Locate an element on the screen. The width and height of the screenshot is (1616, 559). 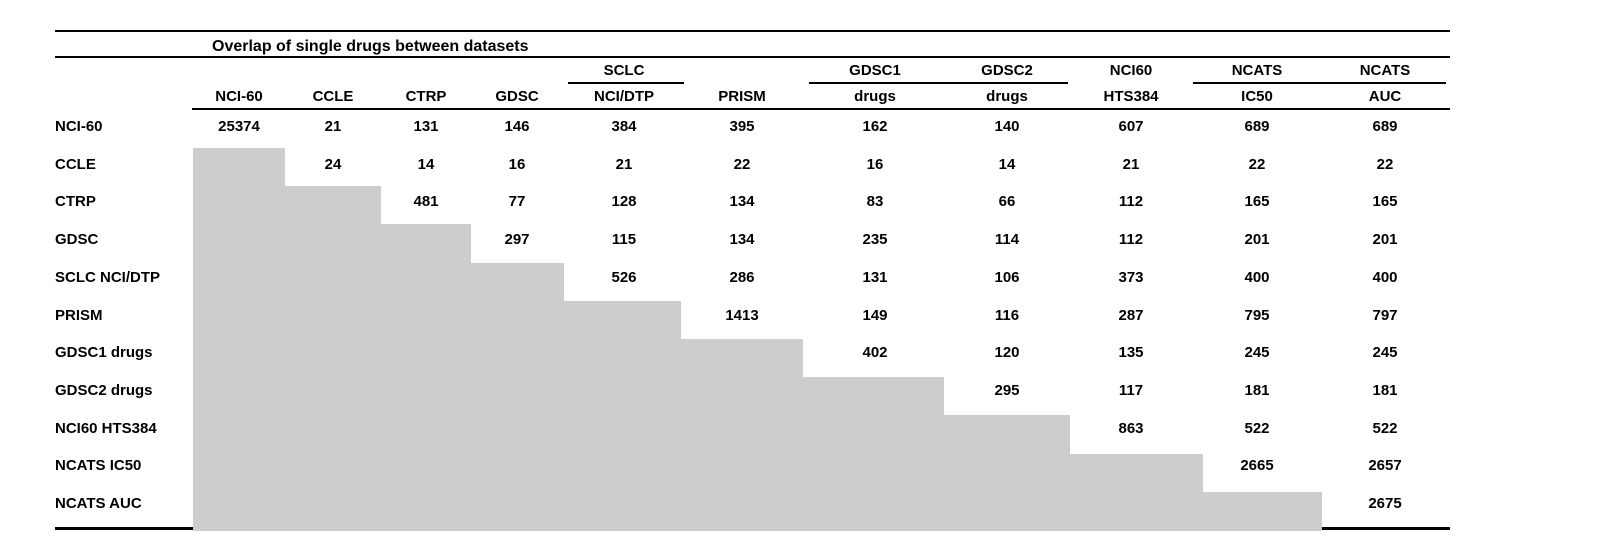
cell-value: 201 is located at coordinates (1257, 240).